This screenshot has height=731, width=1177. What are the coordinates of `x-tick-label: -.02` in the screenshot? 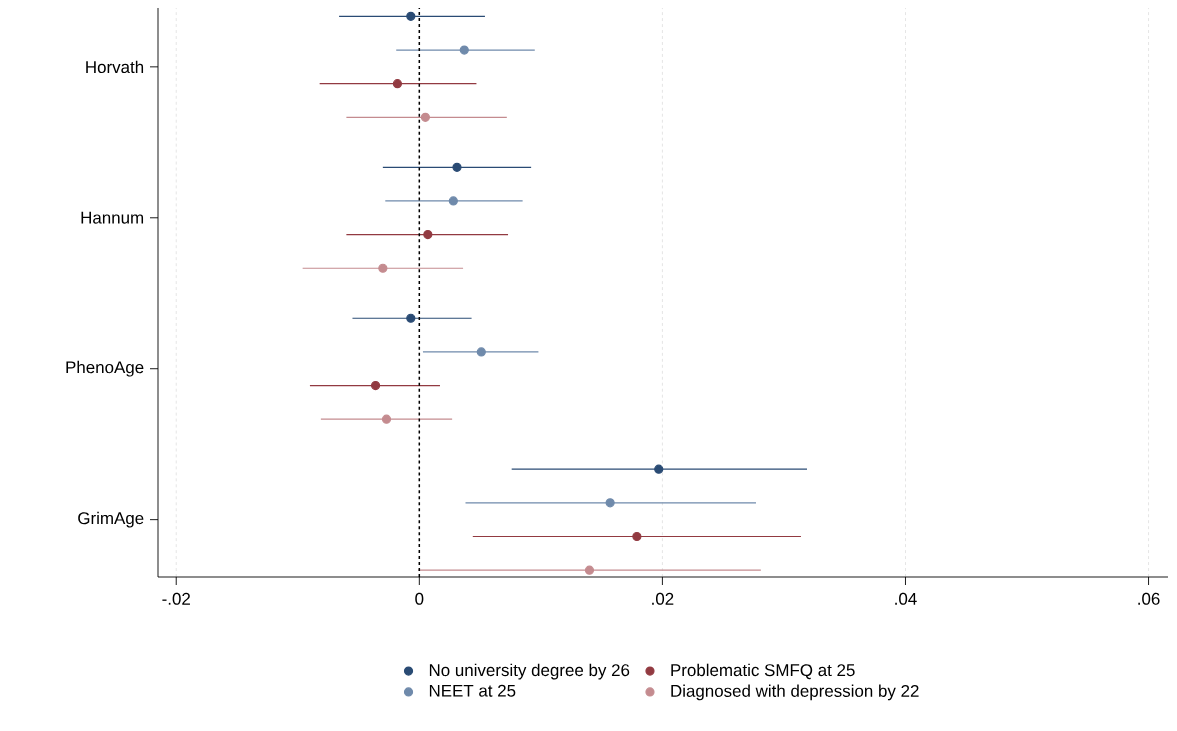 It's located at (176, 598).